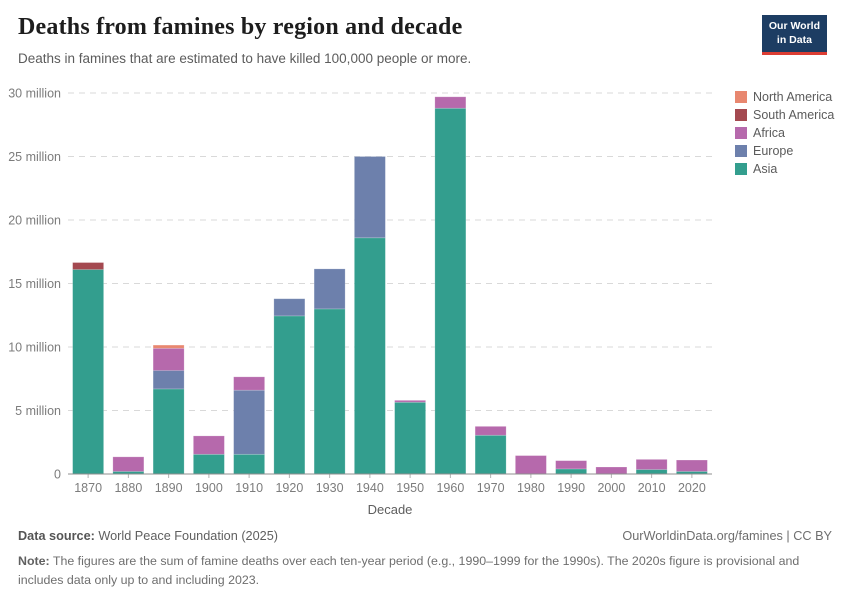 The image size is (850, 600). I want to click on x-axis-tick-label: 1990, so click(571, 488).